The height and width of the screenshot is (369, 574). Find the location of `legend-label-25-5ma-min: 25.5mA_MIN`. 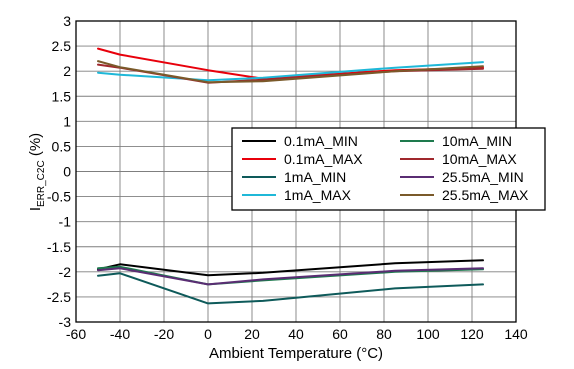

legend-label-25-5ma-min: 25.5mA_MIN is located at coordinates (483, 177).